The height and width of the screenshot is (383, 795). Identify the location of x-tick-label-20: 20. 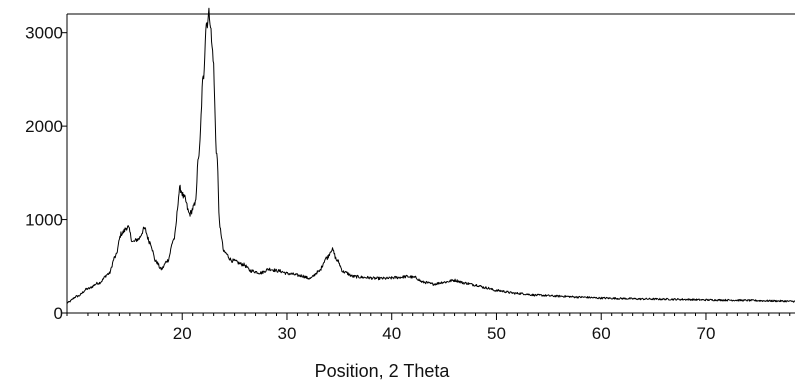
(182, 333).